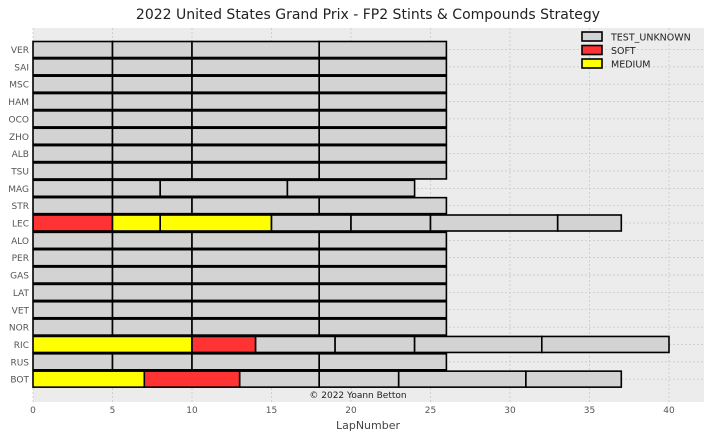  Describe the element at coordinates (18, 190) in the screenshot. I see `y-tick-label: MAG` at that location.